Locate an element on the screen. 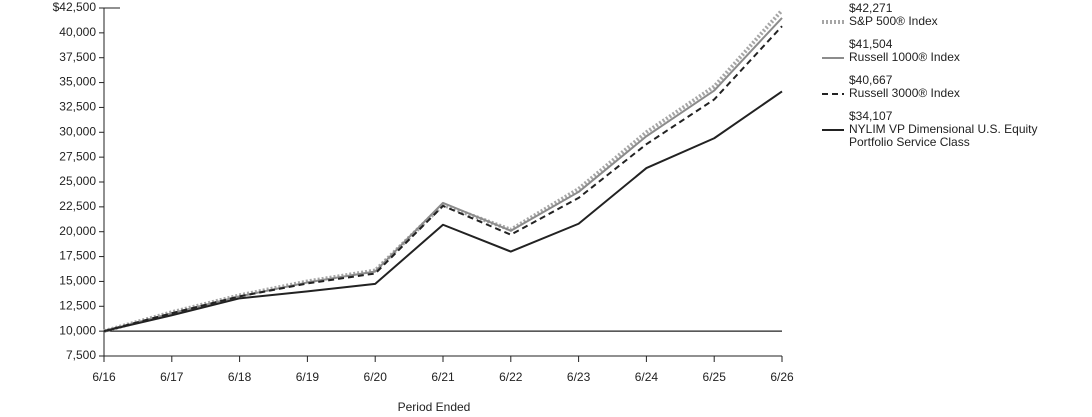 The height and width of the screenshot is (417, 1092). y-tick-label: 17,500 is located at coordinates (77, 256).